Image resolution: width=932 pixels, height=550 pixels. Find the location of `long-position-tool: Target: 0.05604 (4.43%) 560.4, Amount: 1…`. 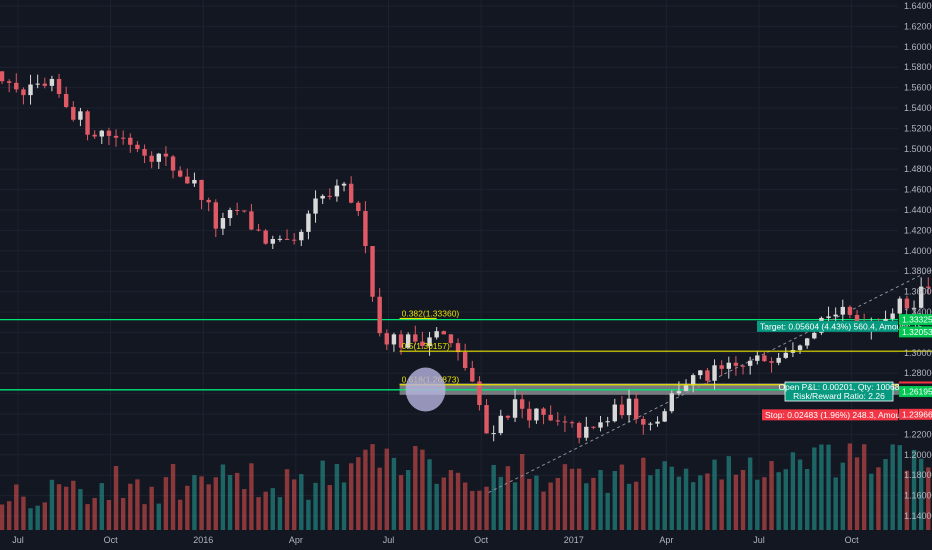

long-position-tool: Target: 0.05604 (4.43%) 560.4, Amount: 1… is located at coordinates (844, 370).